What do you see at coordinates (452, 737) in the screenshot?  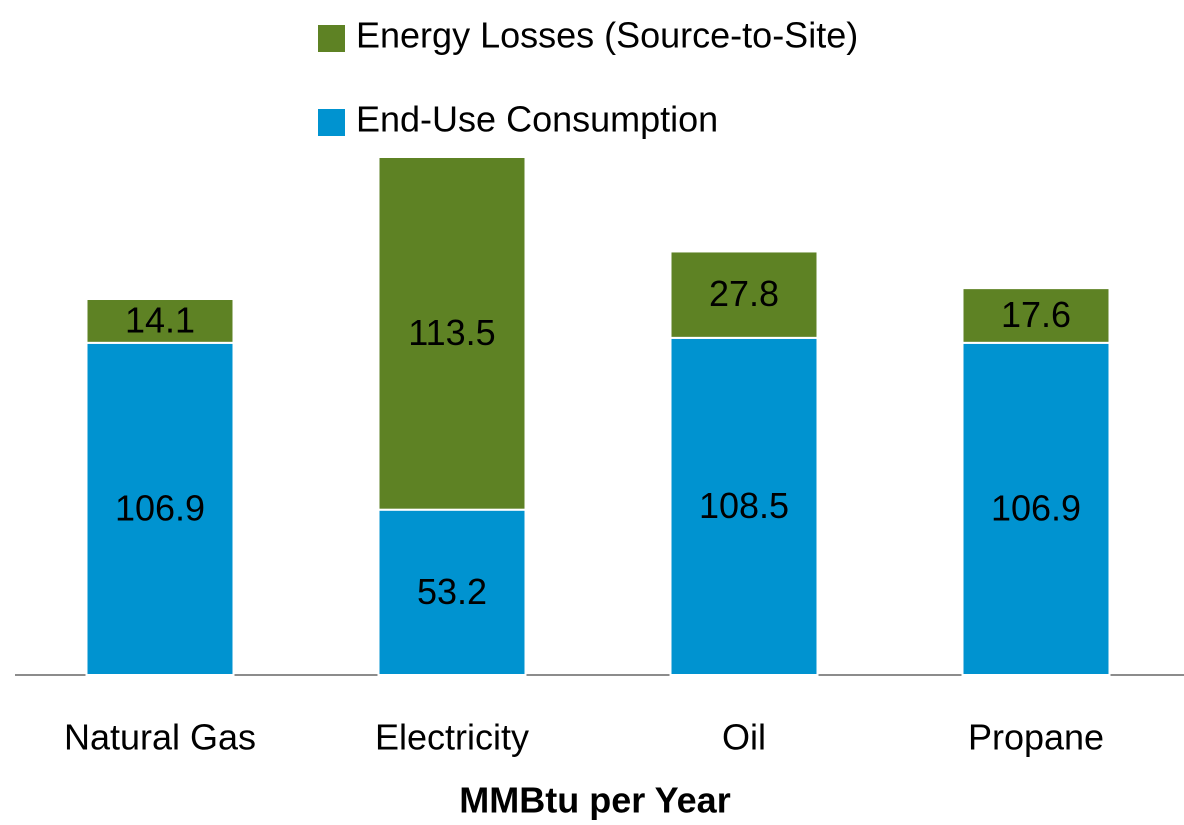 I see `x-tick-label: Electricity` at bounding box center [452, 737].